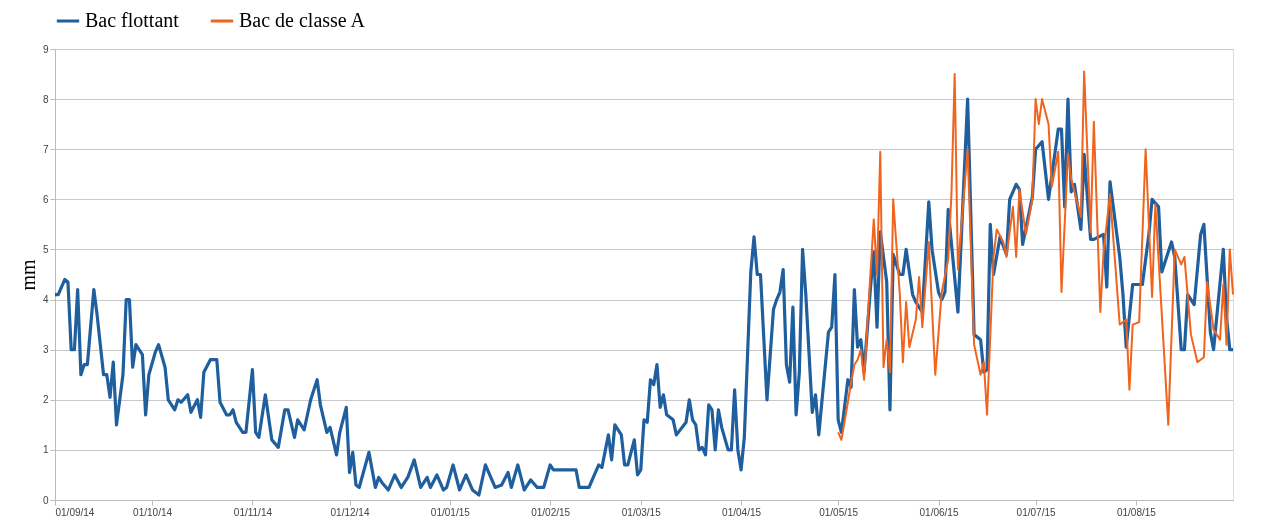 This screenshot has width=1270, height=532. I want to click on y-tick-label: 3, so click(45, 350).